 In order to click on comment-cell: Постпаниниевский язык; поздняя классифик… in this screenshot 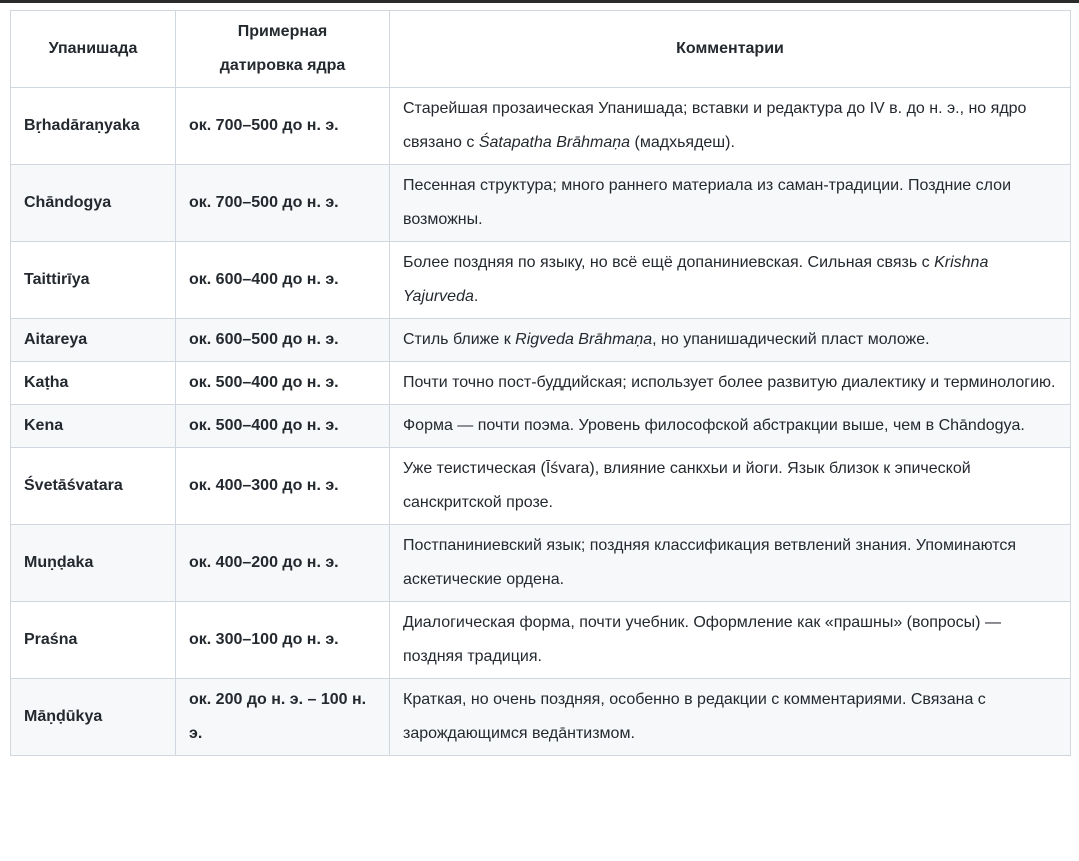, I will do `click(730, 563)`.